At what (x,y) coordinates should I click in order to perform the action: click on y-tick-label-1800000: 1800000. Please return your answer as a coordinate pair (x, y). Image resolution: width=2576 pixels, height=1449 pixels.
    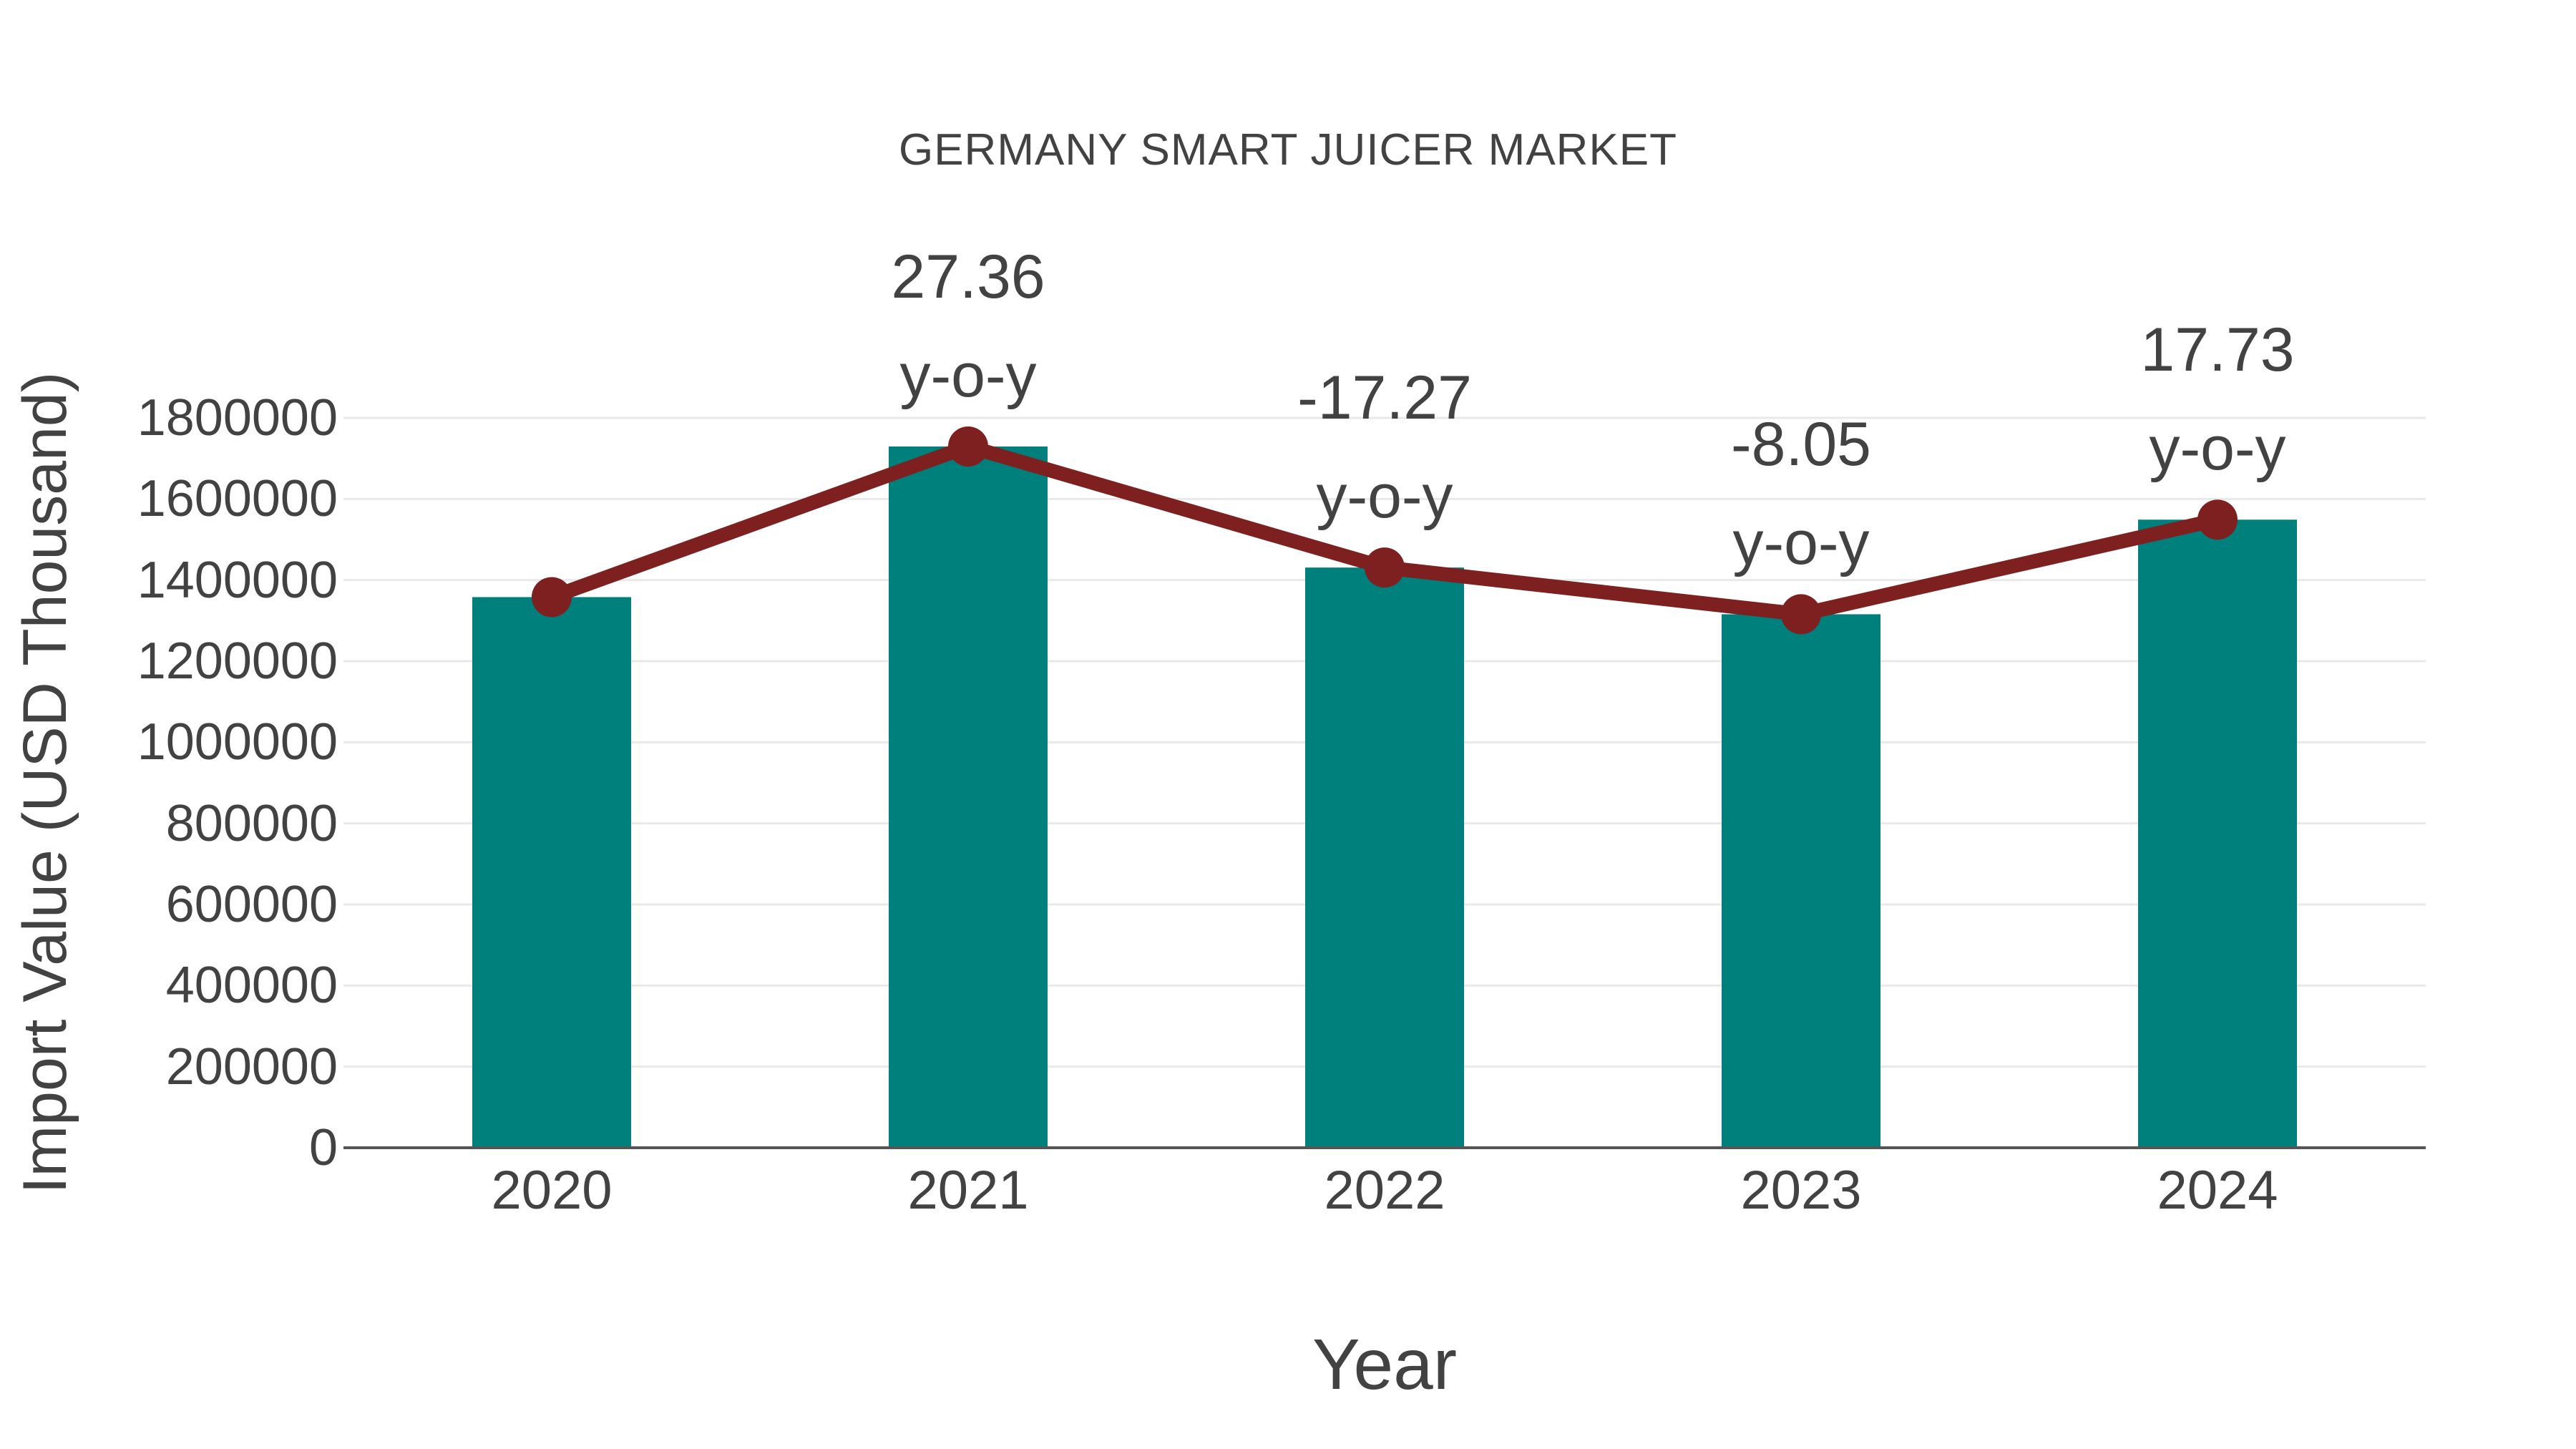
    Looking at the image, I should click on (237, 418).